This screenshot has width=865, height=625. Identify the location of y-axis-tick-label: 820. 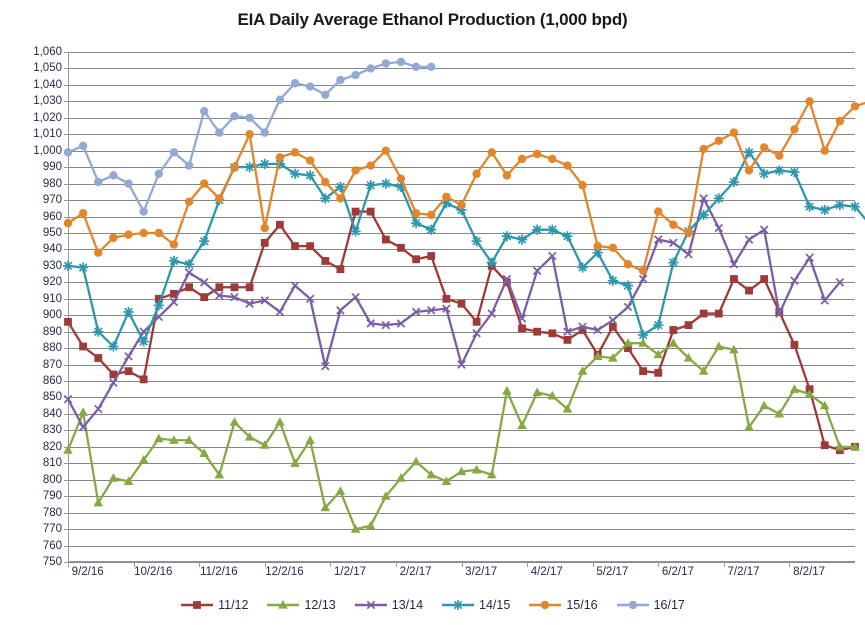
(52, 446).